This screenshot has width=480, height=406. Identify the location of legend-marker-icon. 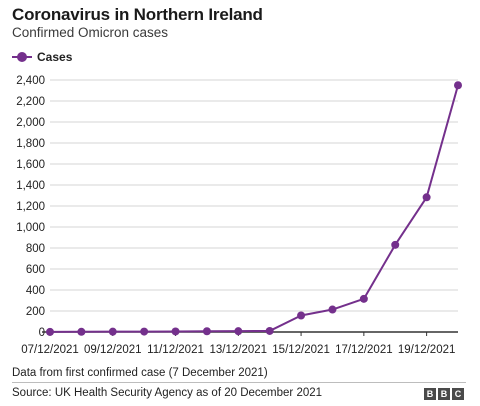
(22, 57).